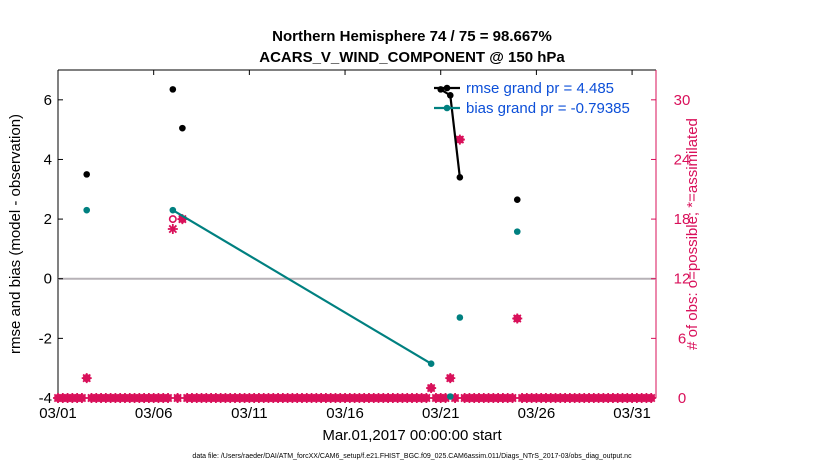 This screenshot has width=830, height=470. I want to click on y-tick-label-left: -2, so click(45, 338).